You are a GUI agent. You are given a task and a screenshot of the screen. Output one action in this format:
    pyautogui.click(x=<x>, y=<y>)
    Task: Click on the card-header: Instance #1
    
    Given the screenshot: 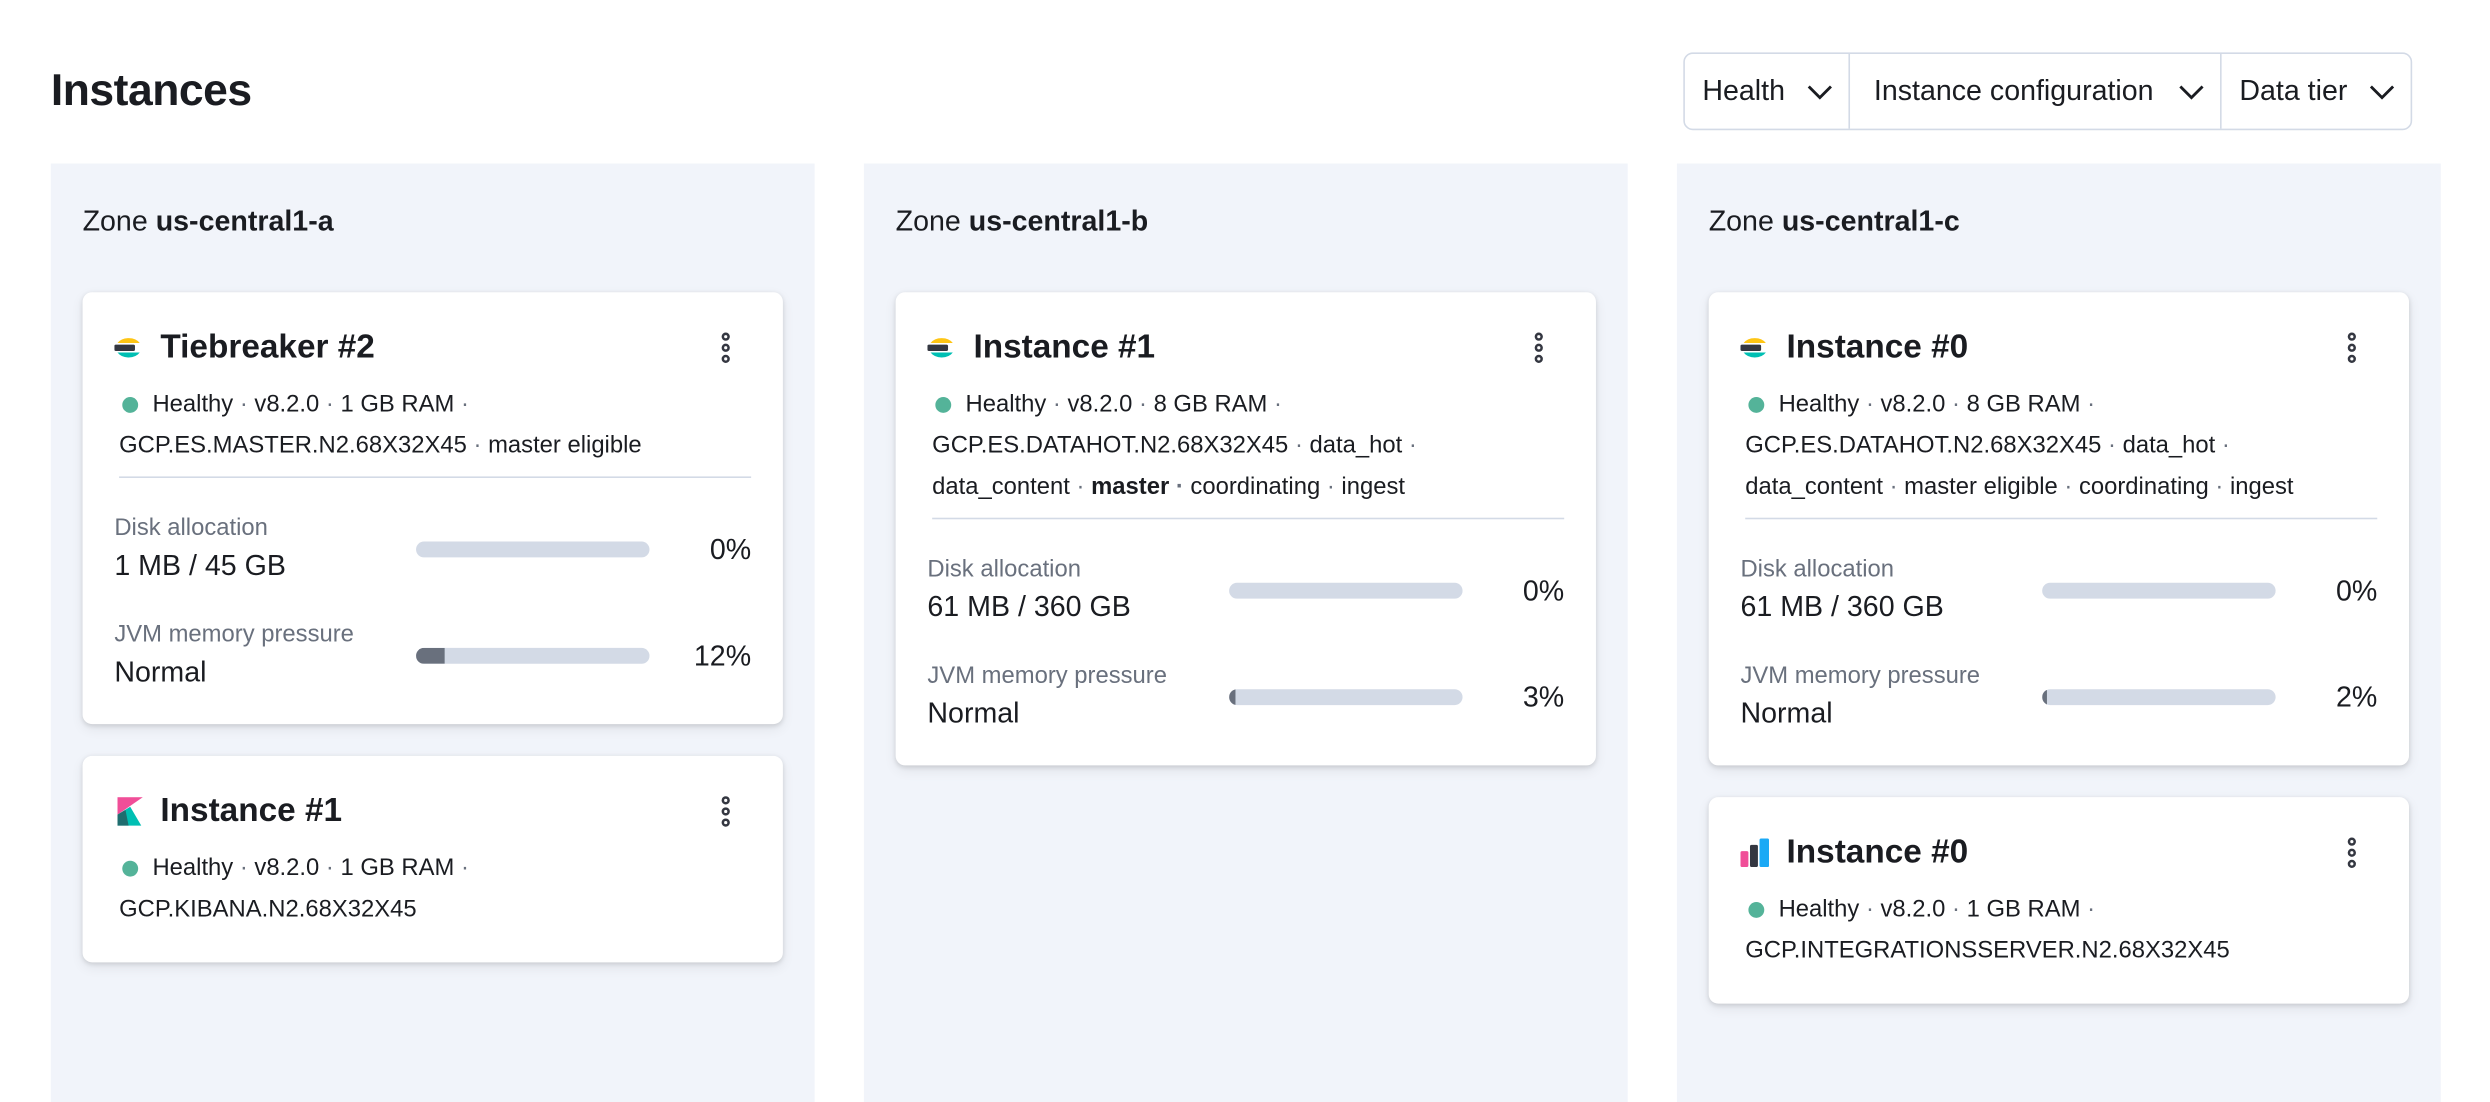 What is the action you would take?
    pyautogui.click(x=432, y=812)
    